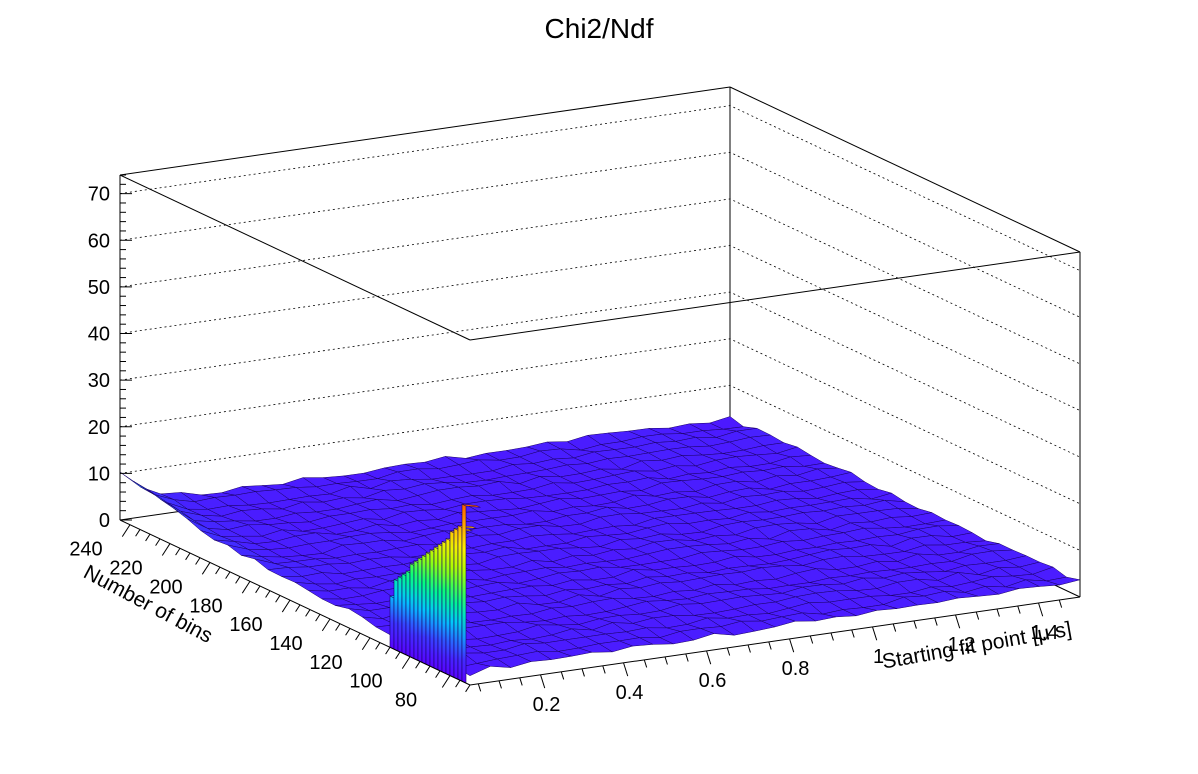  I want to click on y-tick-label: 200, so click(165, 587).